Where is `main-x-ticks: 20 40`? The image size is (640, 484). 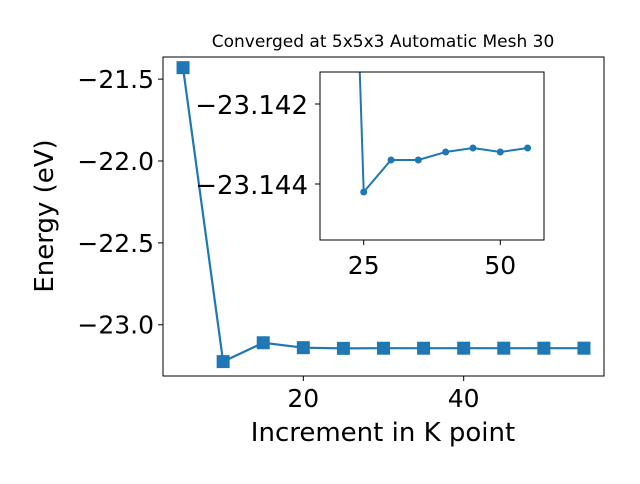 main-x-ticks: 20 40 is located at coordinates (383, 394).